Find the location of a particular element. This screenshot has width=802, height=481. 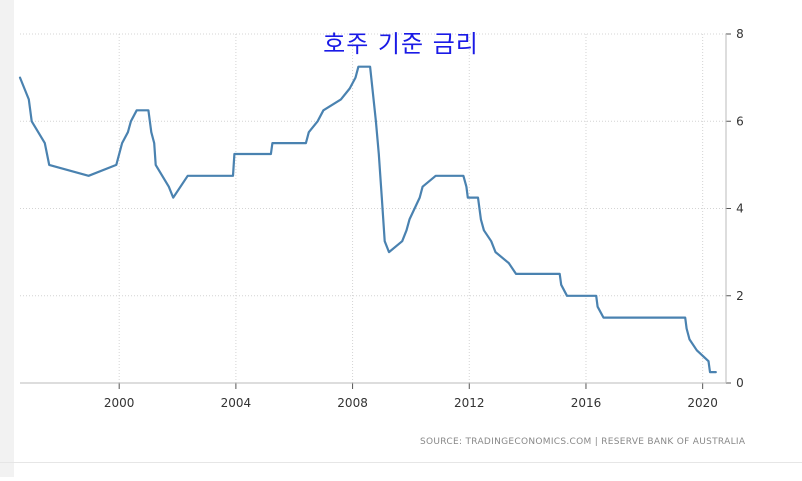

x-tick-label: 2012 is located at coordinates (469, 403).